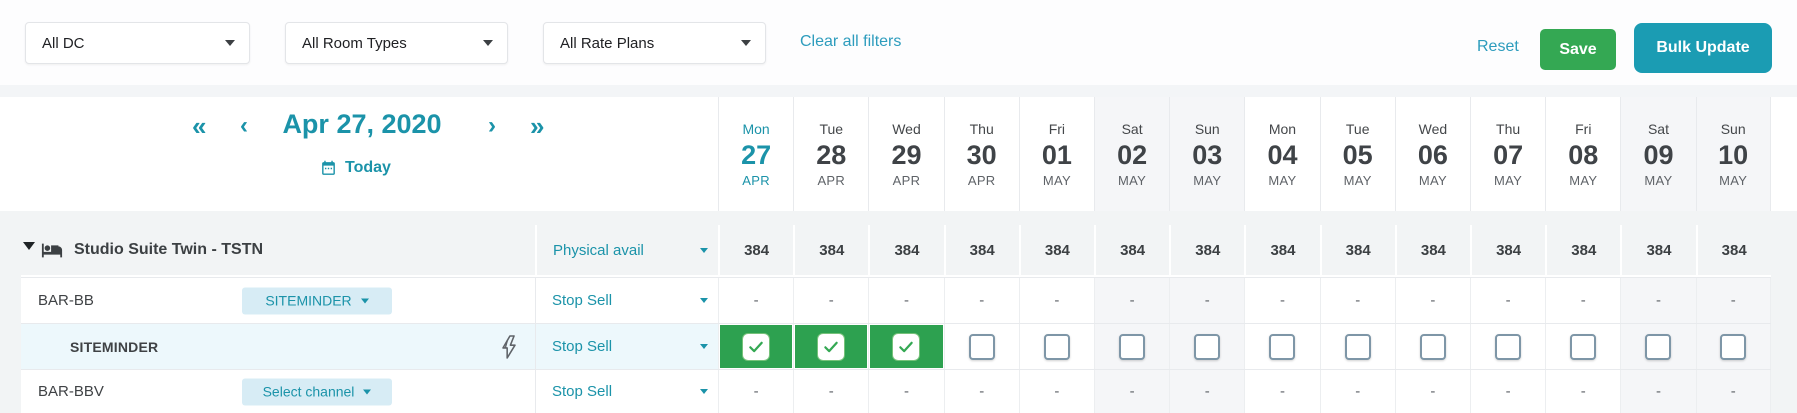 The height and width of the screenshot is (413, 1797). I want to click on day-of-week: Sat, so click(1658, 128).